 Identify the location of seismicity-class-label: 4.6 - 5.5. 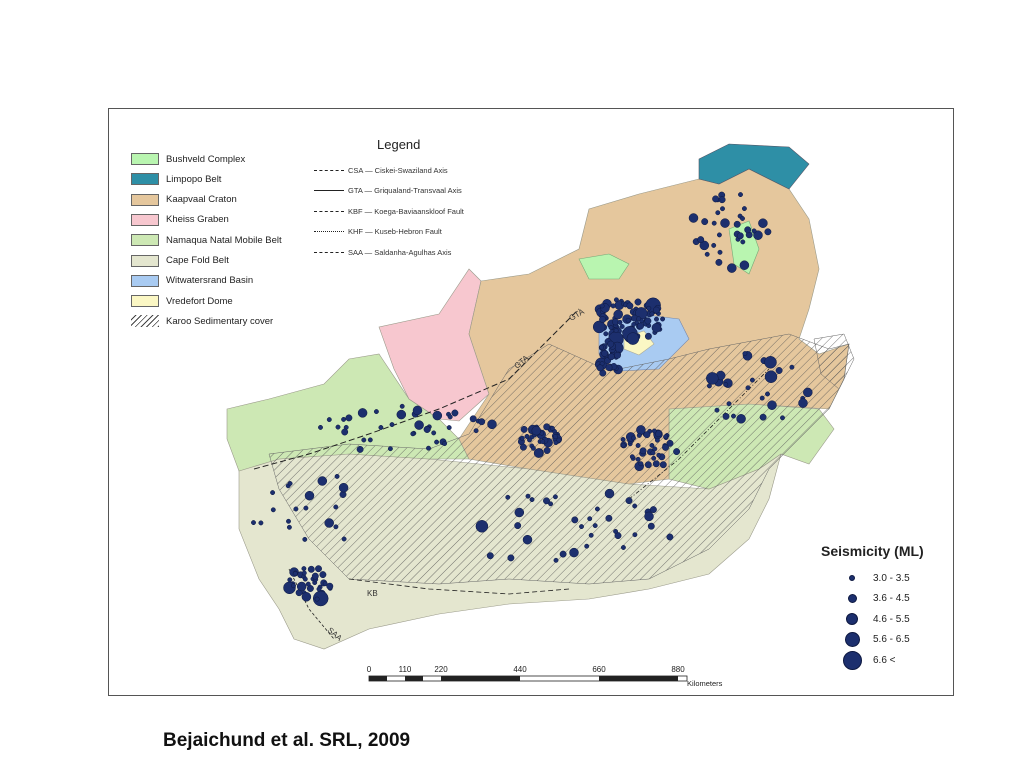
(891, 619).